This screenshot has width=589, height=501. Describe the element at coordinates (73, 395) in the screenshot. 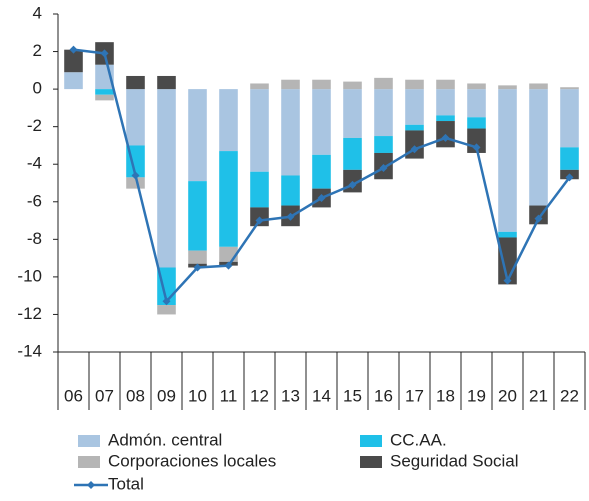

I see `x-tick-label: 06` at that location.